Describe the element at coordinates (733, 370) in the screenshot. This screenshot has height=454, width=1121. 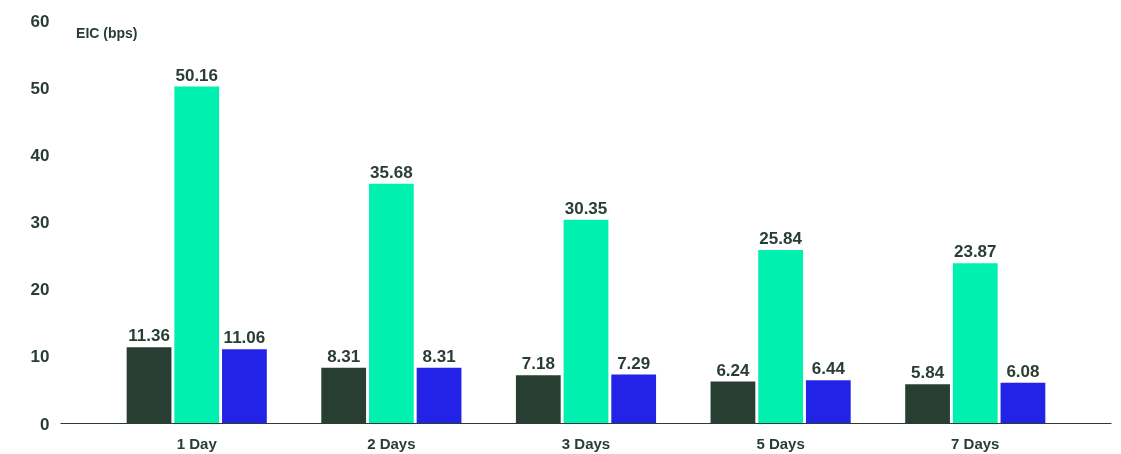
I see `data-label: 6.24` at that location.